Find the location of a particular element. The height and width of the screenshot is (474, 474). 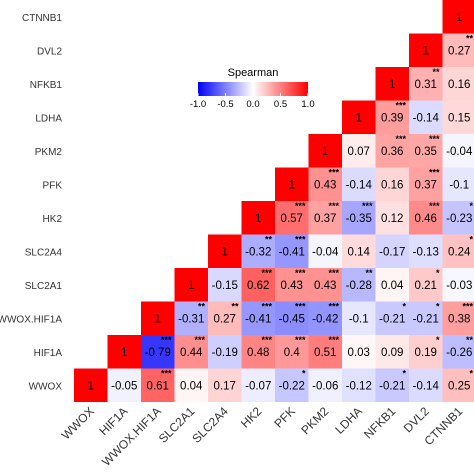

cell-value-label: 0.09 is located at coordinates (392, 353).